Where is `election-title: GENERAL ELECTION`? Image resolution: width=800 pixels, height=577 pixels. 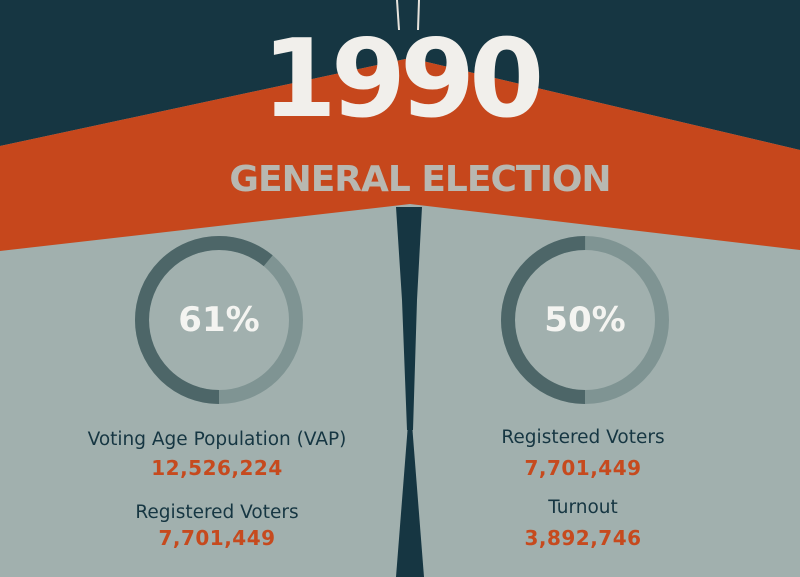
election-title: GENERAL ELECTION is located at coordinates (420, 179).